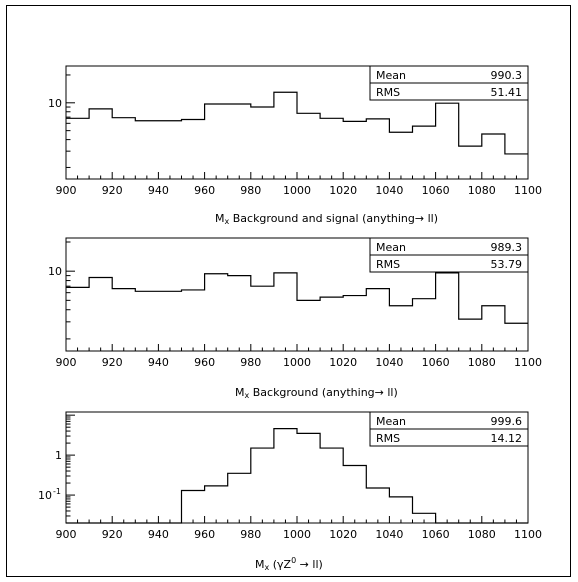 Image resolution: width=578 pixels, height=582 pixels. I want to click on stats-mean-value: 990.3, so click(507, 75).